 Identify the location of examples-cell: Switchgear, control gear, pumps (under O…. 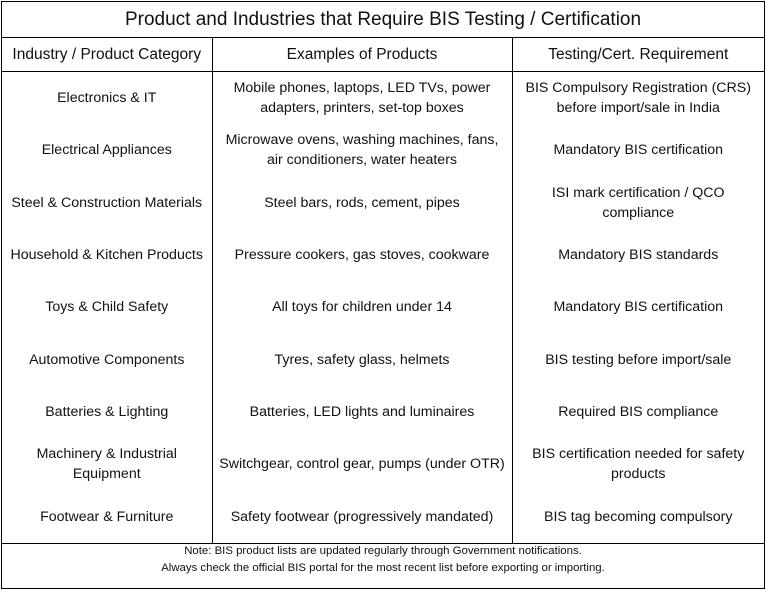
(361, 464).